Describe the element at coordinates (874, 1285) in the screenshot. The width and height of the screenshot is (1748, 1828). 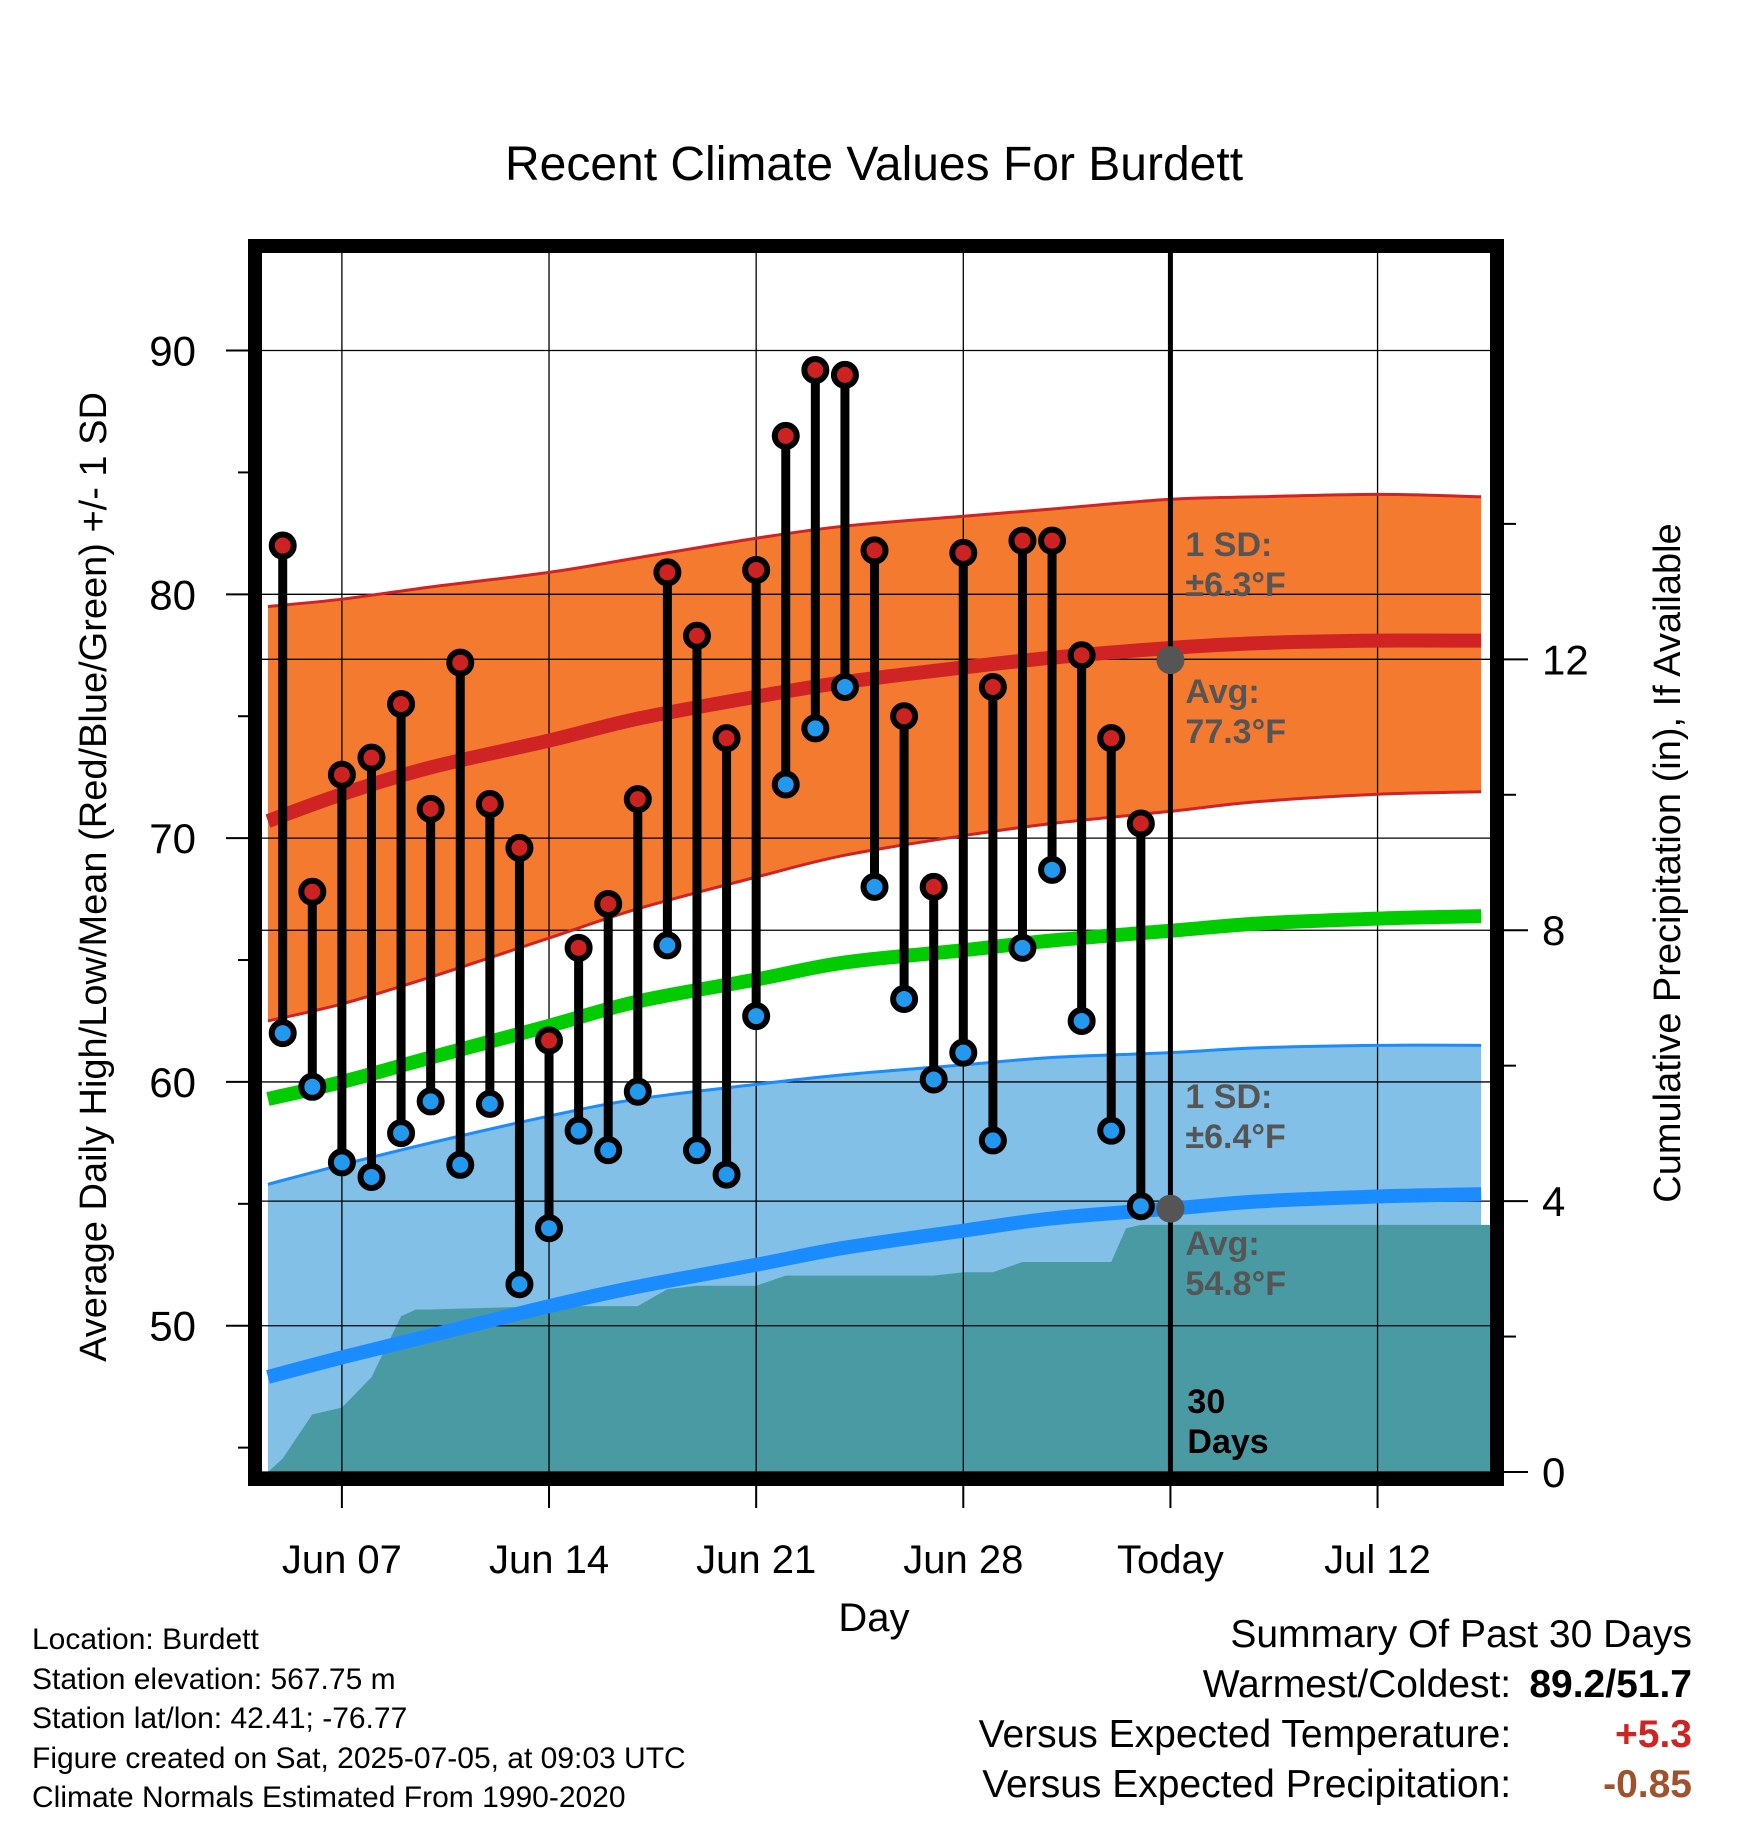
I see `low-avg-line` at that location.